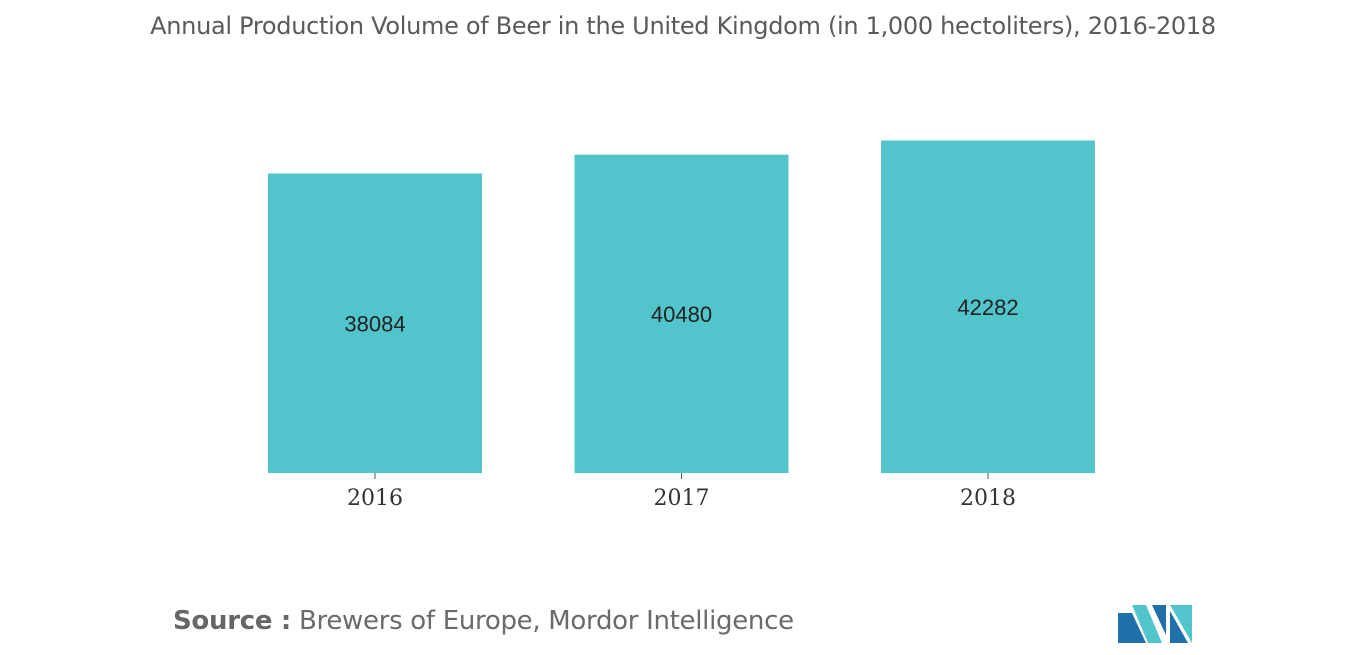 This screenshot has width=1366, height=655. I want to click on x-tick-label-2017: 2017, so click(682, 498).